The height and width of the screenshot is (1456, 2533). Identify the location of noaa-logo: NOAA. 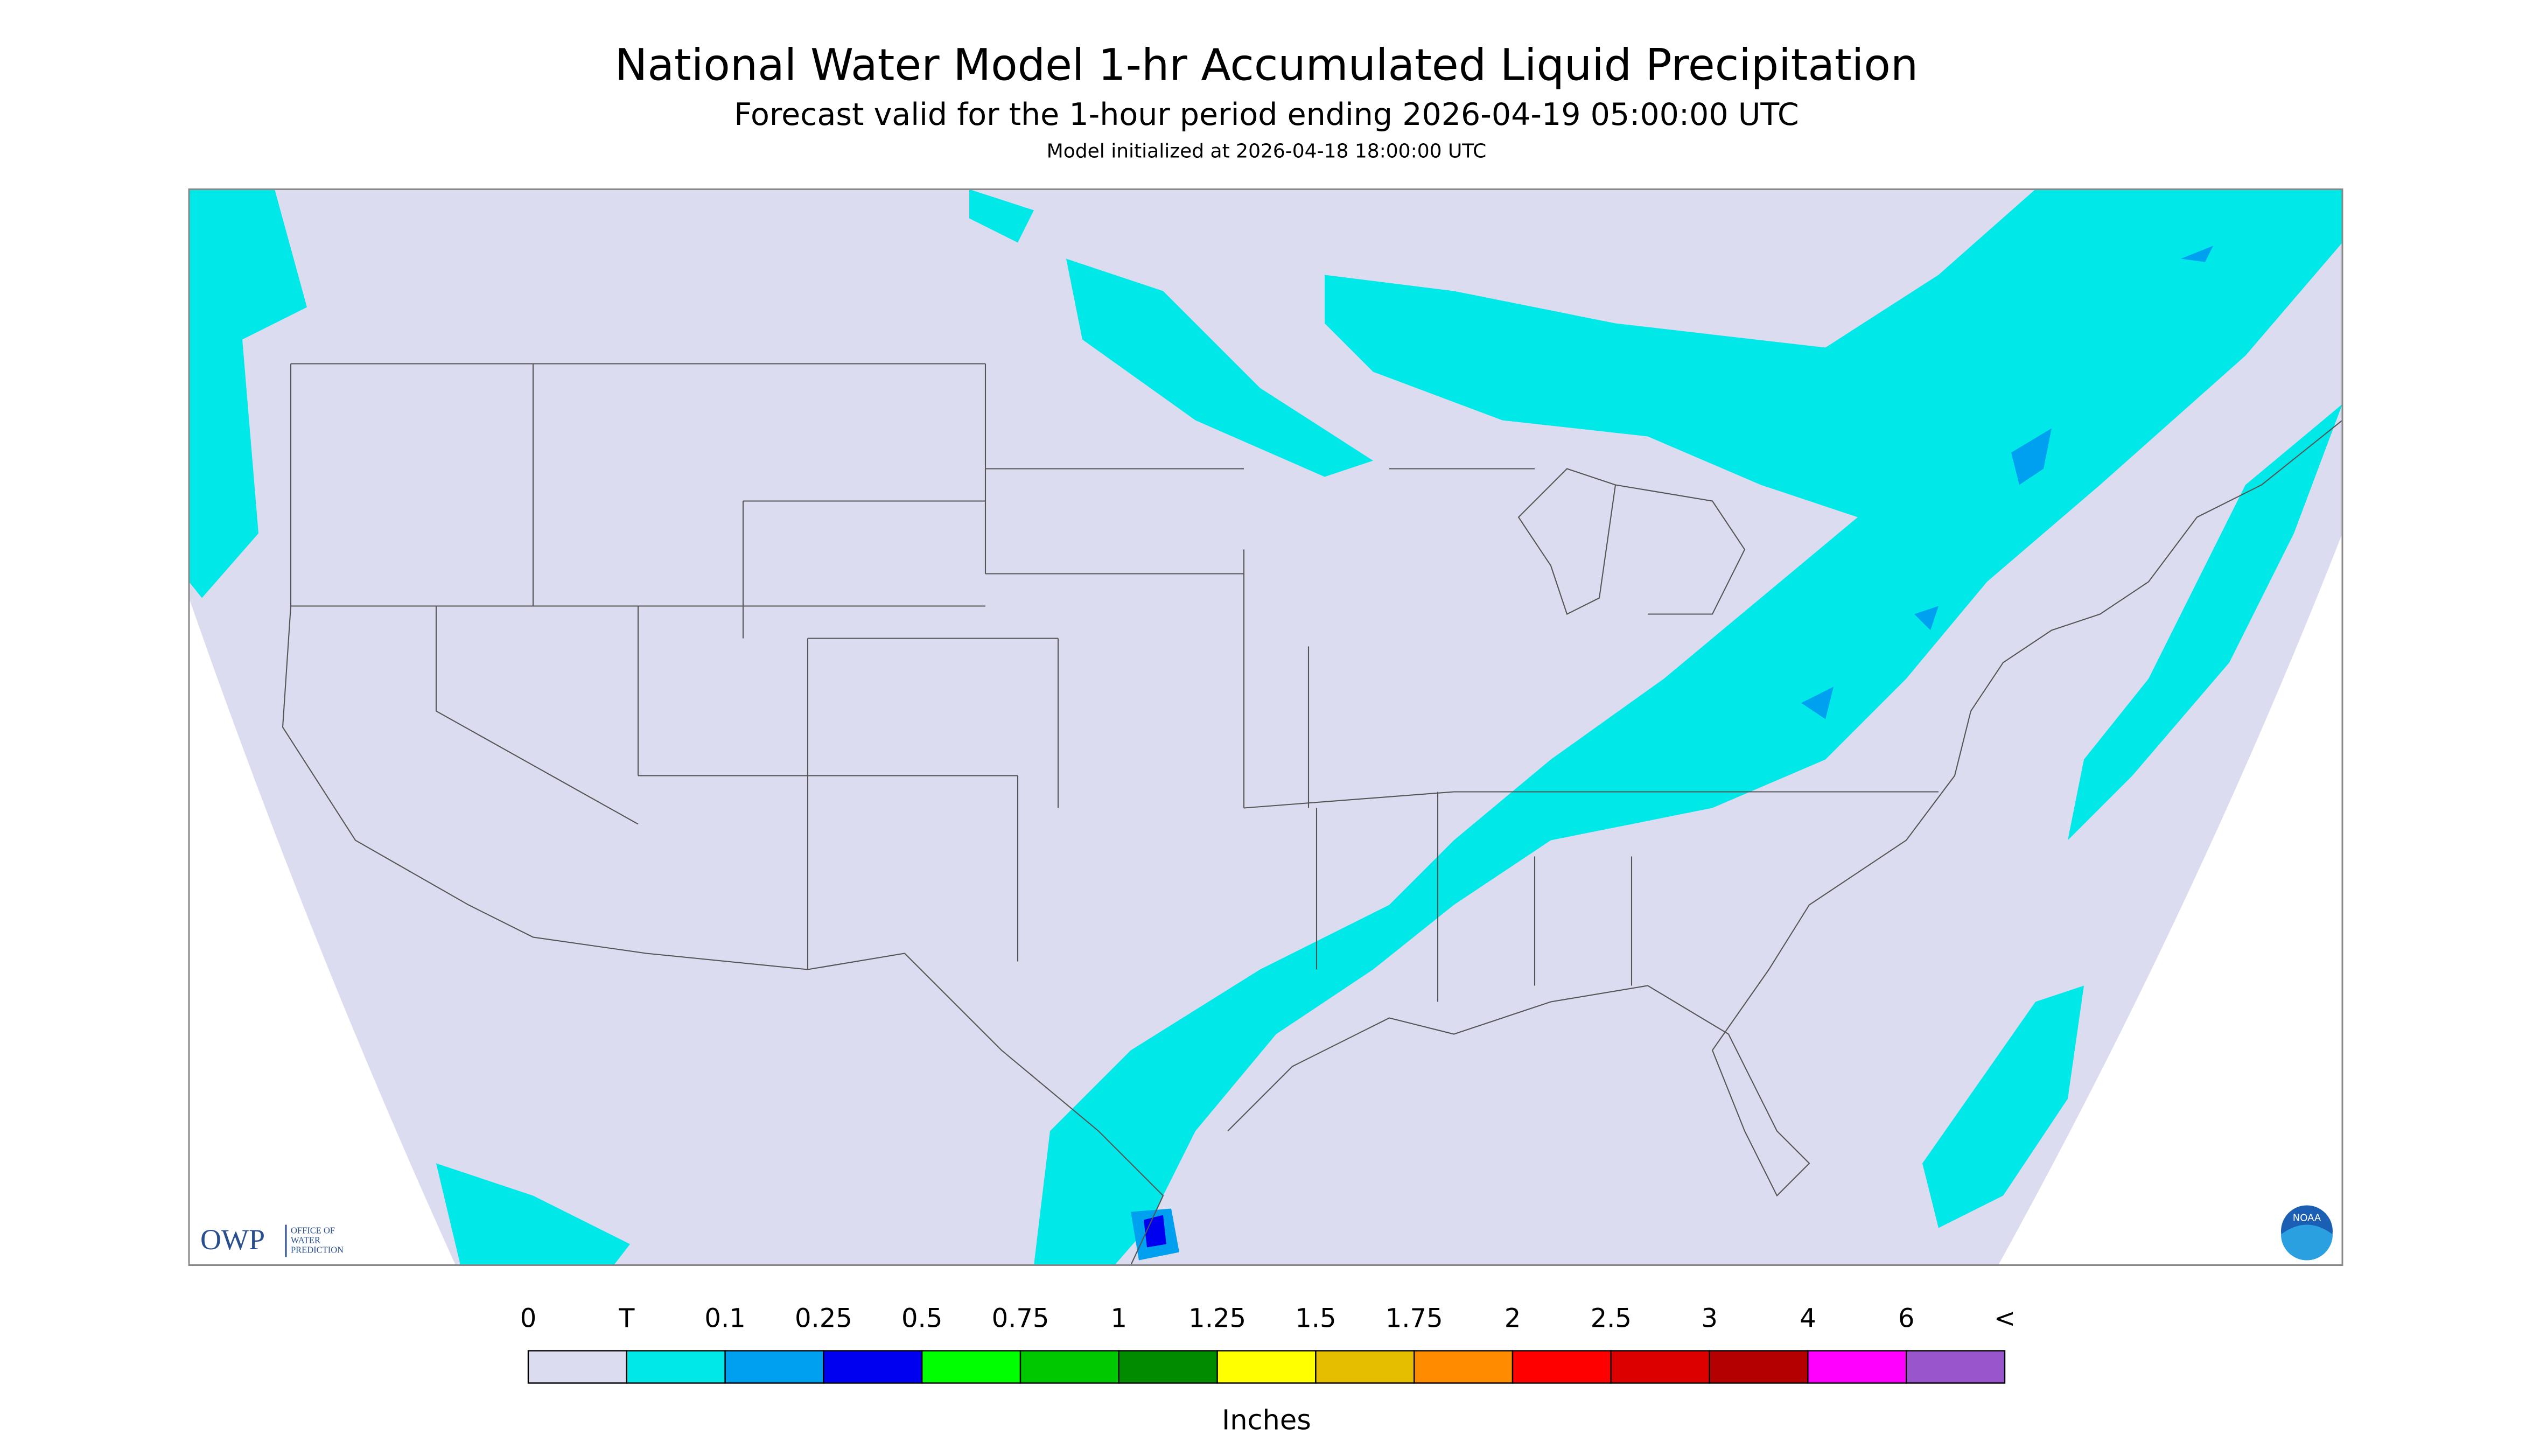
(2307, 1233).